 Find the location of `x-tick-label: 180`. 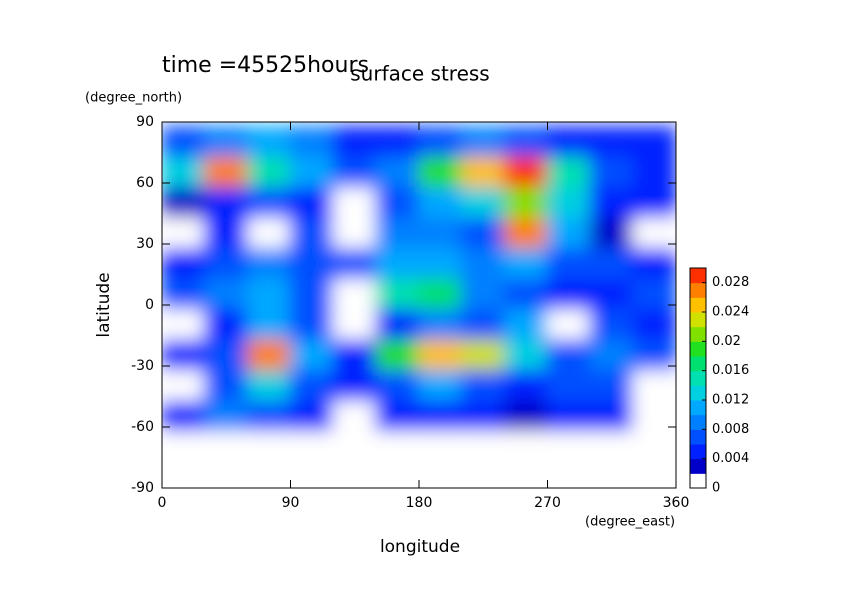

x-tick-label: 180 is located at coordinates (419, 503).